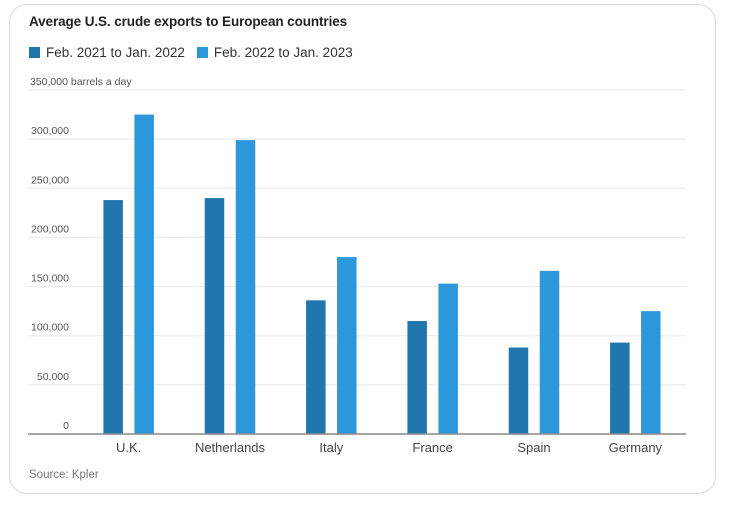 The width and height of the screenshot is (731, 506). I want to click on x-tick-label: U.K., so click(128, 447).